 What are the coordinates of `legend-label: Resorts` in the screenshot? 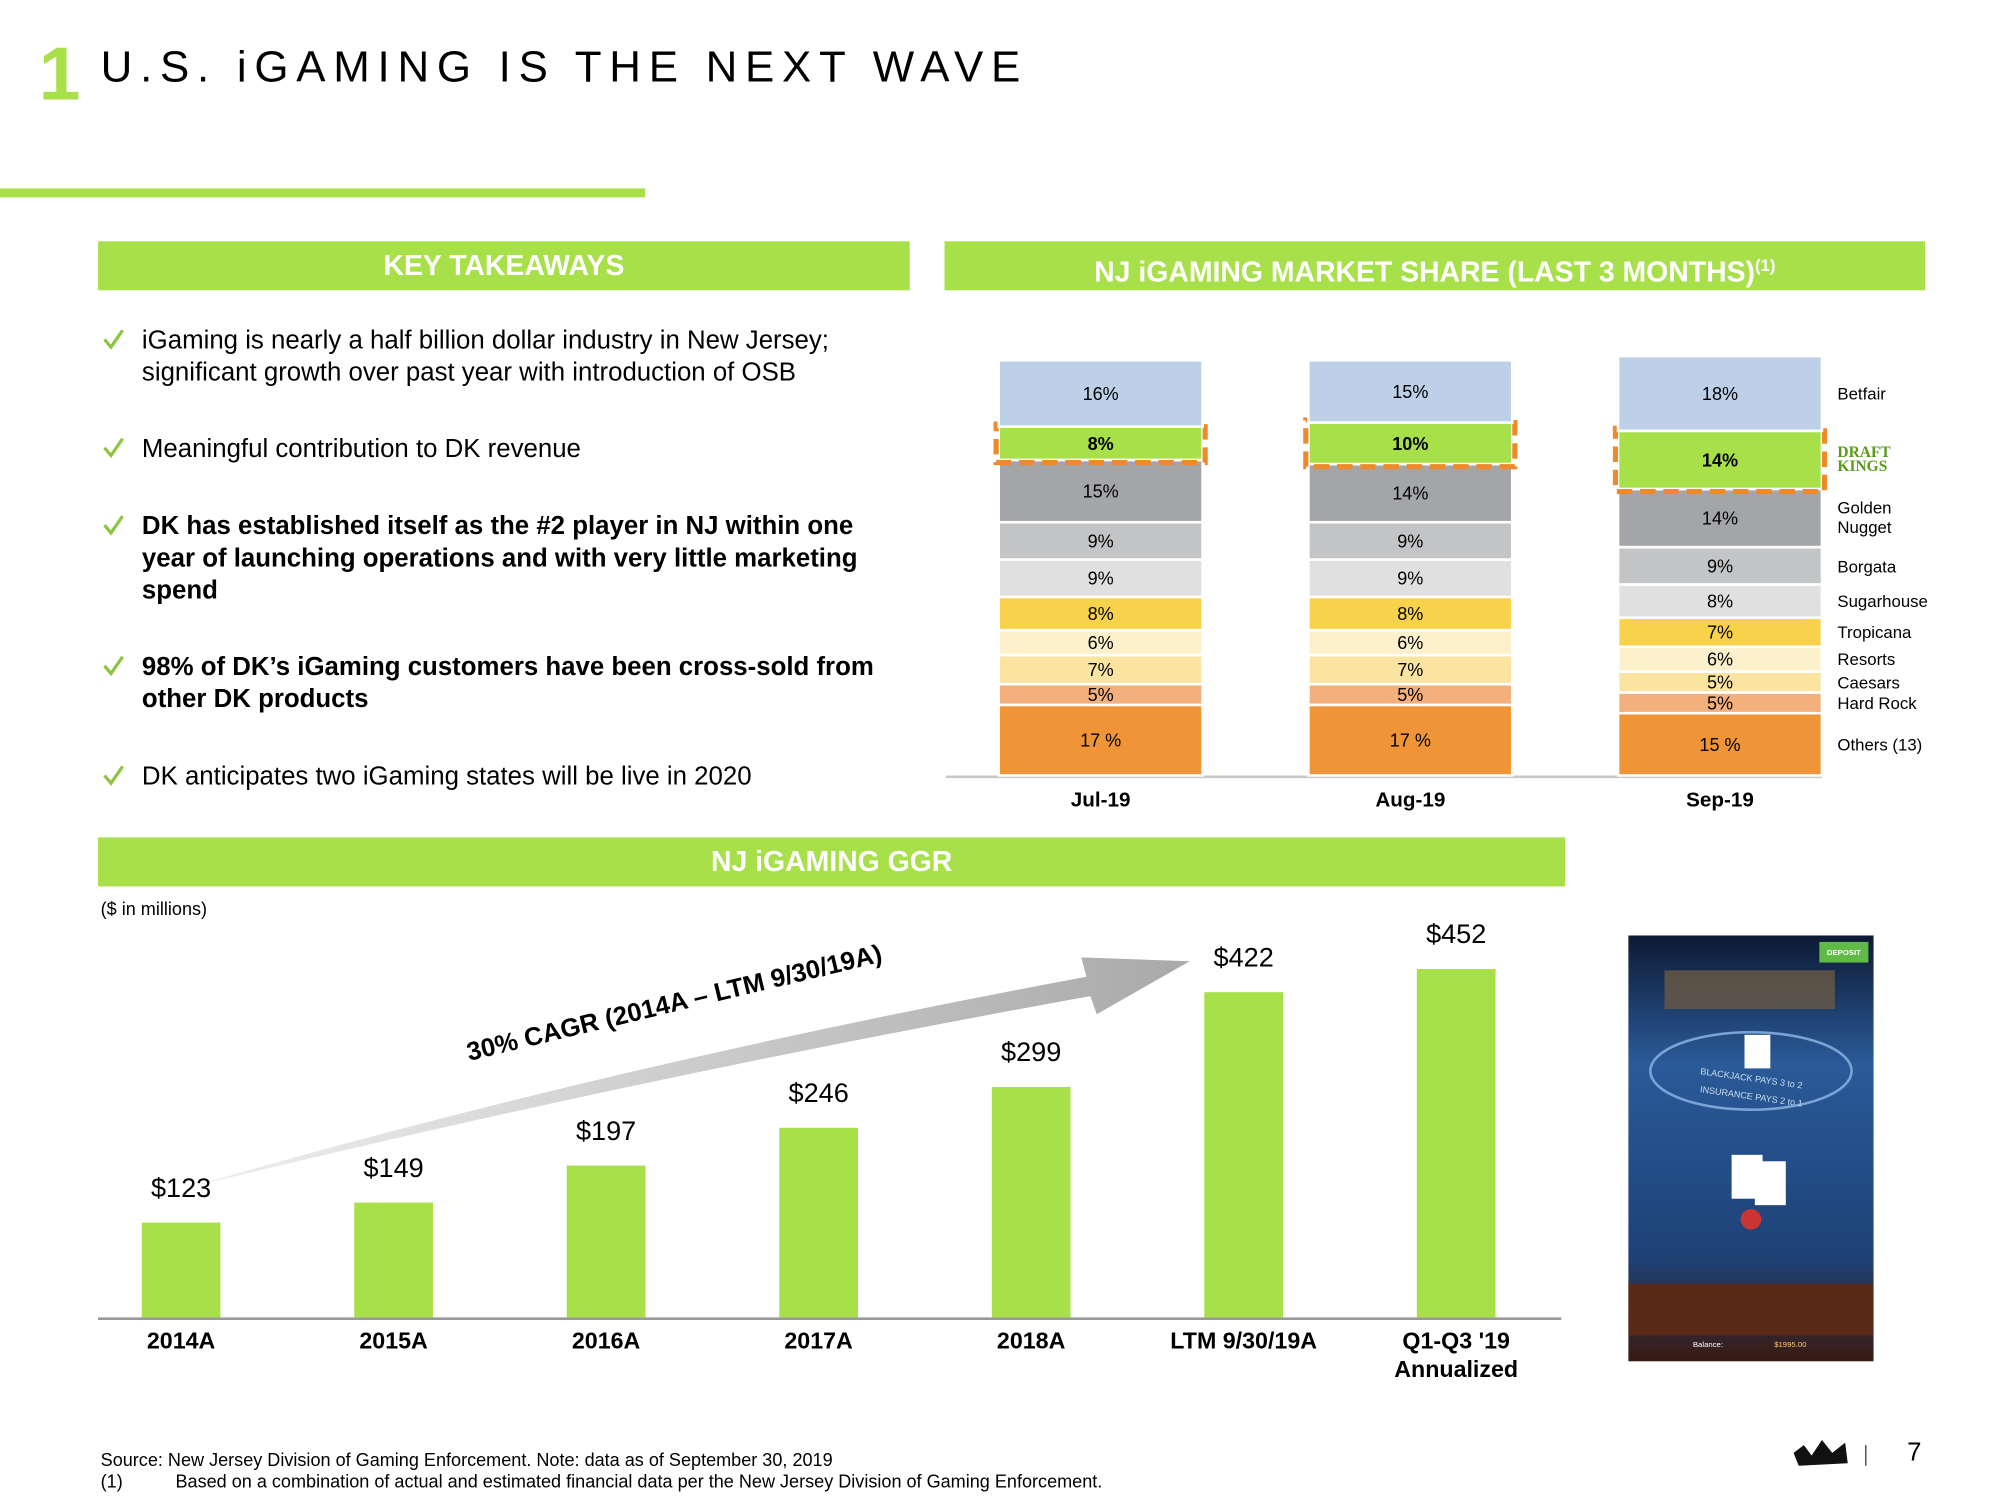 It's located at (1866, 659).